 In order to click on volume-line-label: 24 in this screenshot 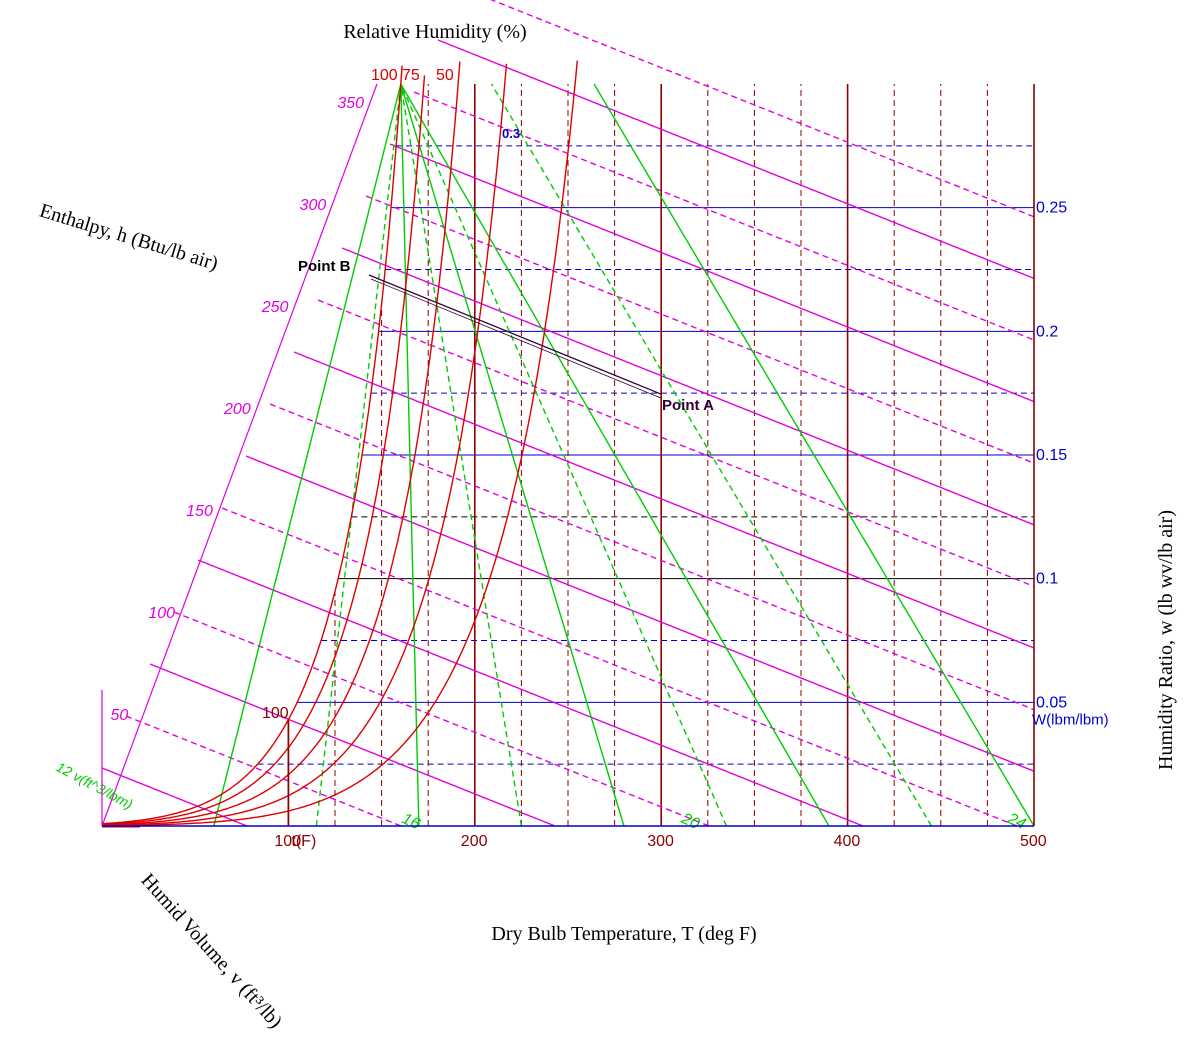, I will do `click(1016, 821)`.